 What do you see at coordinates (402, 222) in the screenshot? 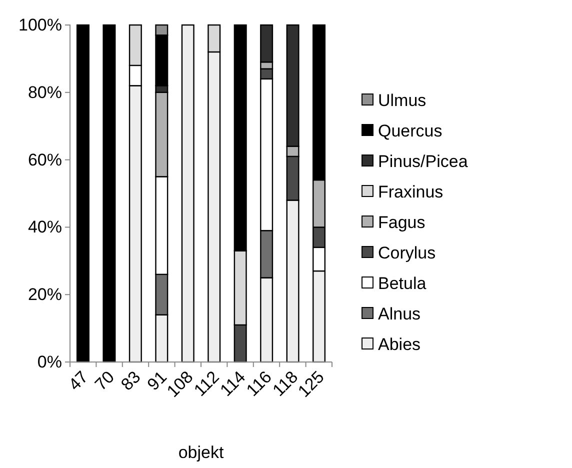
I see `legend-label: Fagus` at bounding box center [402, 222].